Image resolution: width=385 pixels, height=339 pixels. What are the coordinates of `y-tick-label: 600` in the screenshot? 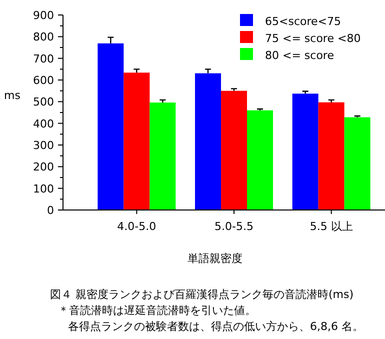 It's located at (43, 80).